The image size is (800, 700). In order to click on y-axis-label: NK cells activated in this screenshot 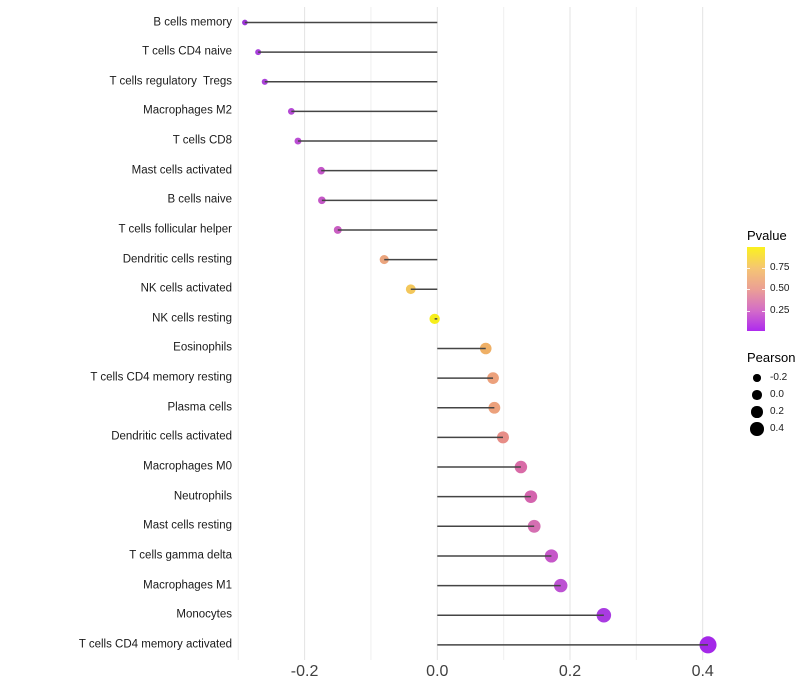, I will do `click(186, 288)`.